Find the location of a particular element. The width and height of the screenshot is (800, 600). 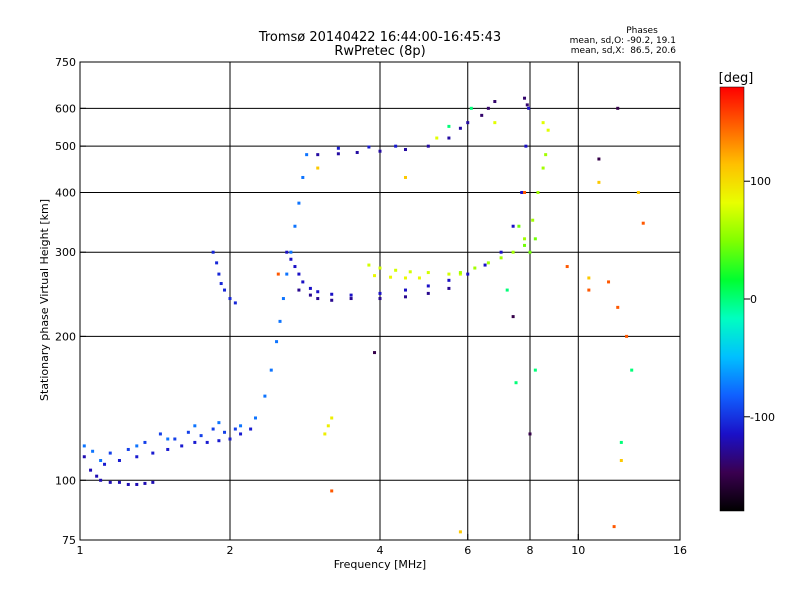

colorbar is located at coordinates (732, 299).